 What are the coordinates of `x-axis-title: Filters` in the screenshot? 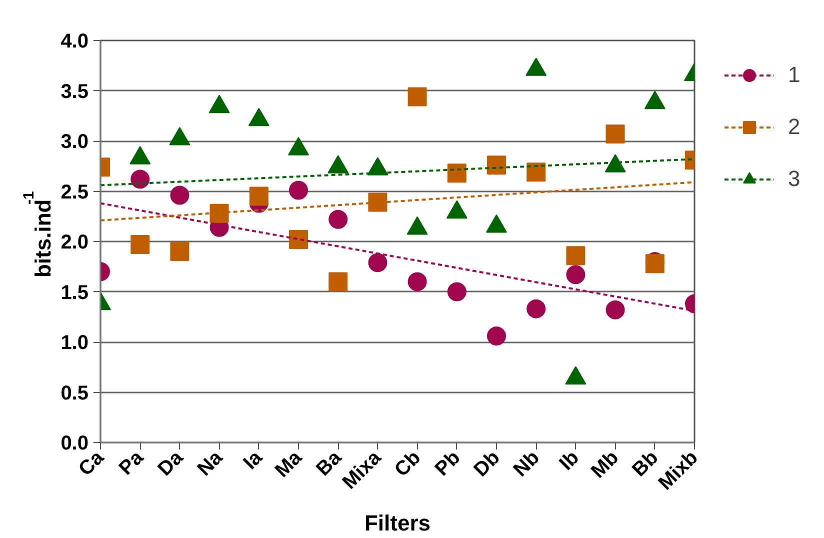 It's located at (397, 523).